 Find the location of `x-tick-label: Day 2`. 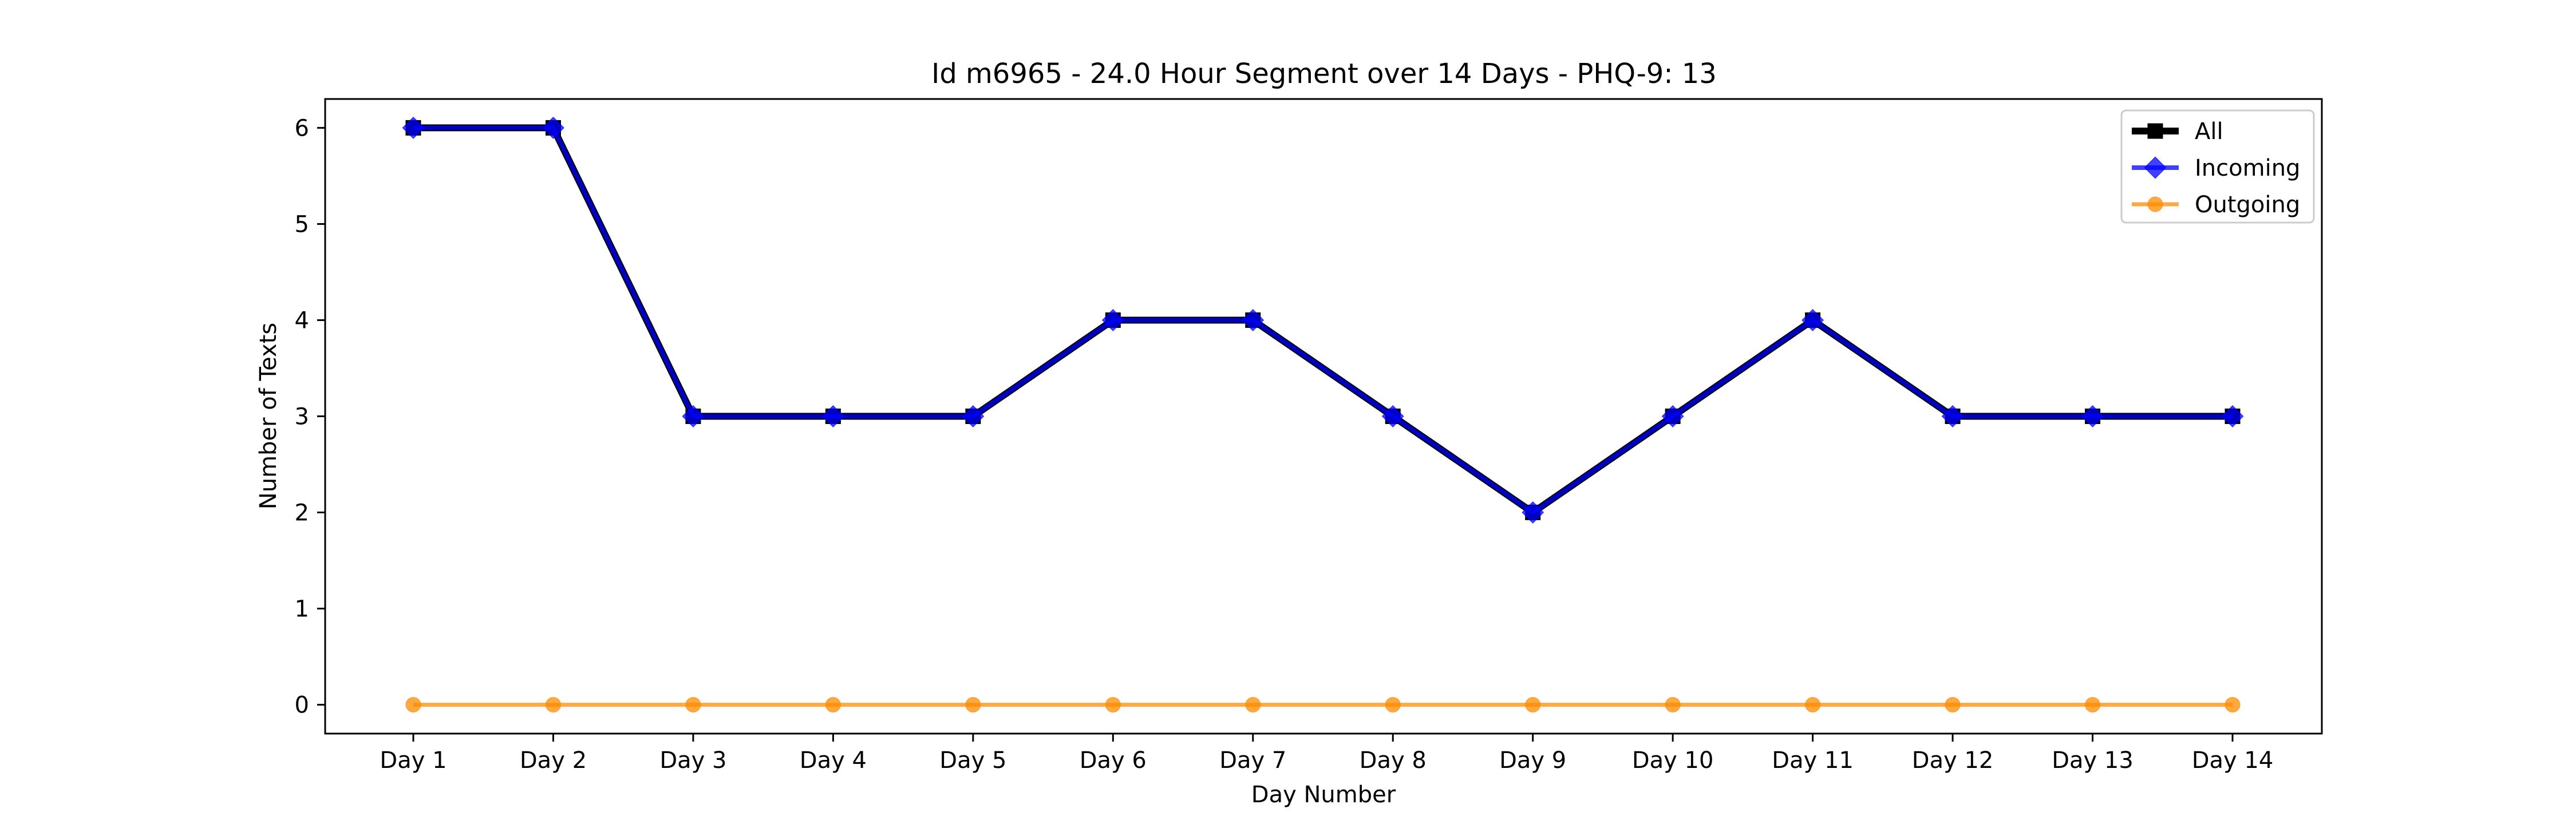

x-tick-label: Day 2 is located at coordinates (553, 760).